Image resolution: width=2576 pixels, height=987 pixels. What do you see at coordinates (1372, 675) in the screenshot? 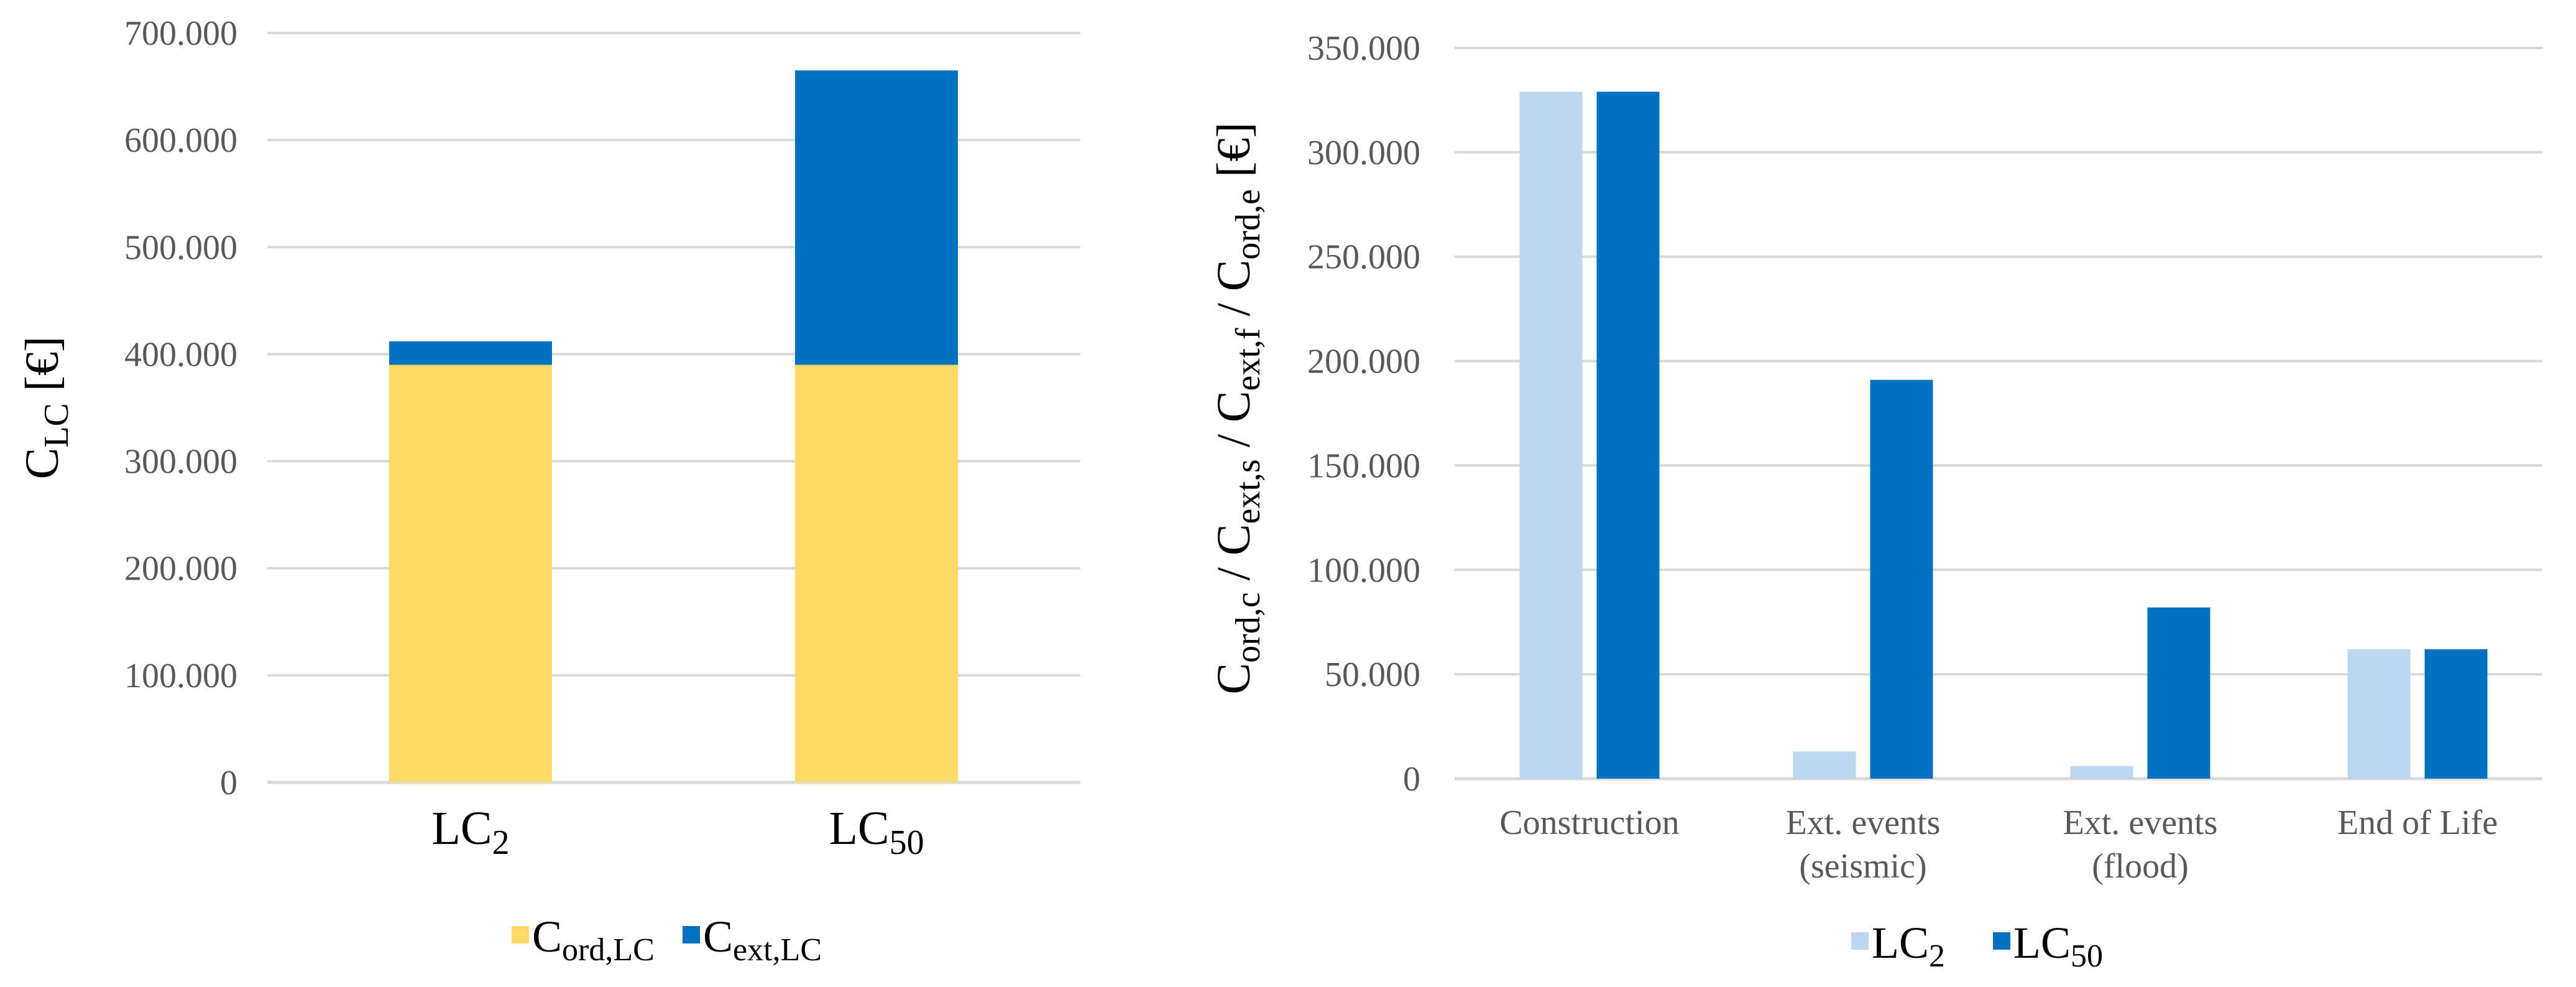
I see `y-tick-label: 50.000` at bounding box center [1372, 675].